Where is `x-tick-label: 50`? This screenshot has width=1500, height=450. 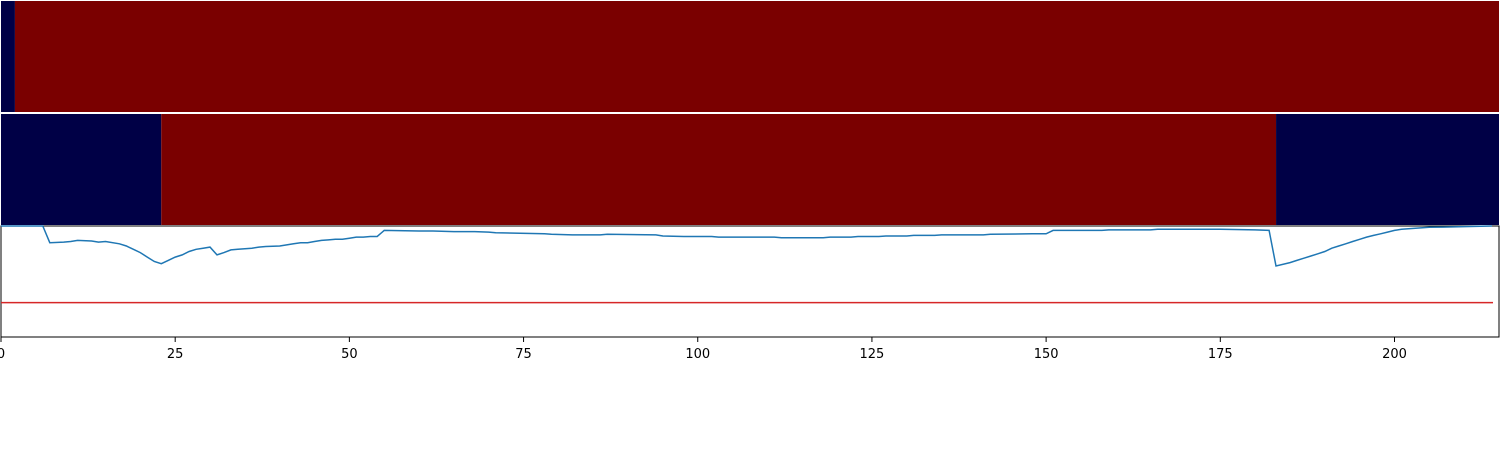 x-tick-label: 50 is located at coordinates (349, 354).